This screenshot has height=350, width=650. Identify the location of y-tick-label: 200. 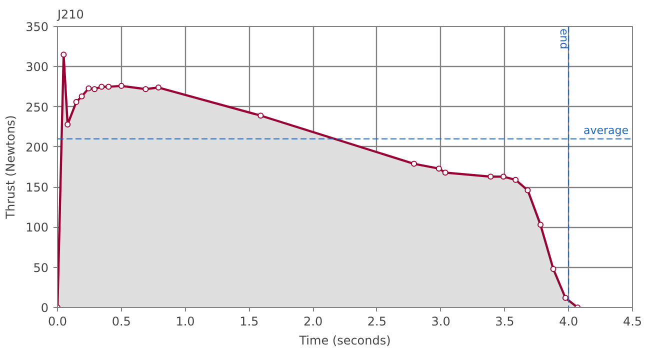
(37, 147).